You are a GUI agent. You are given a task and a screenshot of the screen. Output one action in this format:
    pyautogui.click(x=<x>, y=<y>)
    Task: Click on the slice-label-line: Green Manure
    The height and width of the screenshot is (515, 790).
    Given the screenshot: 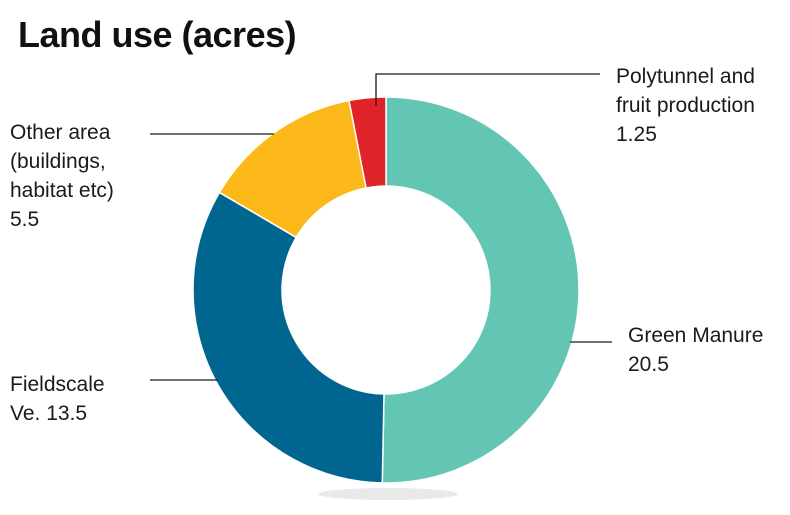 What is the action you would take?
    pyautogui.click(x=696, y=335)
    